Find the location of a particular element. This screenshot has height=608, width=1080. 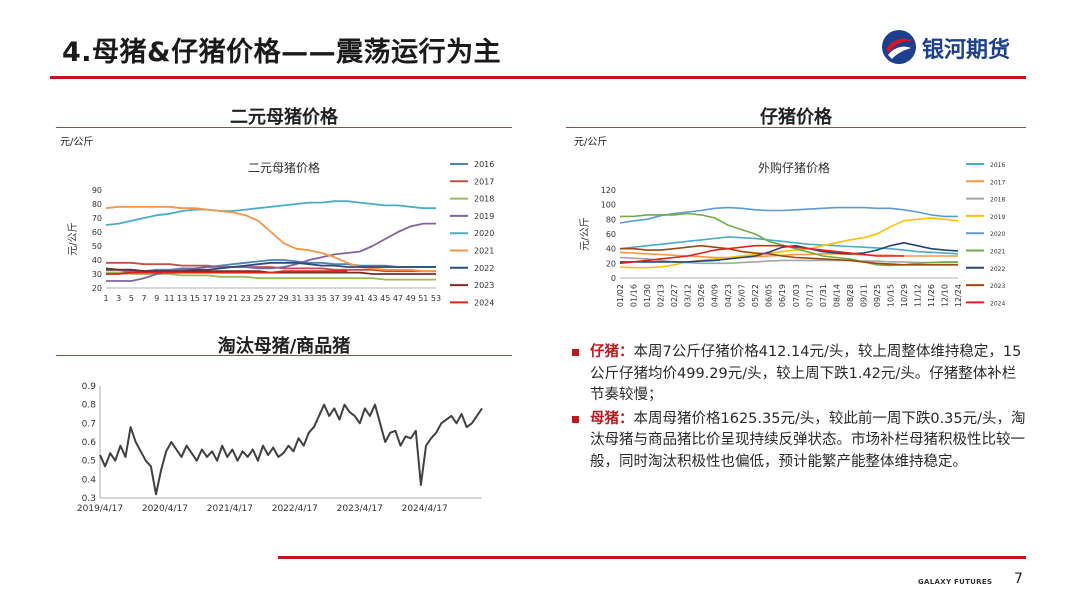

x-tick-label: 2022/4/17 is located at coordinates (295, 509).